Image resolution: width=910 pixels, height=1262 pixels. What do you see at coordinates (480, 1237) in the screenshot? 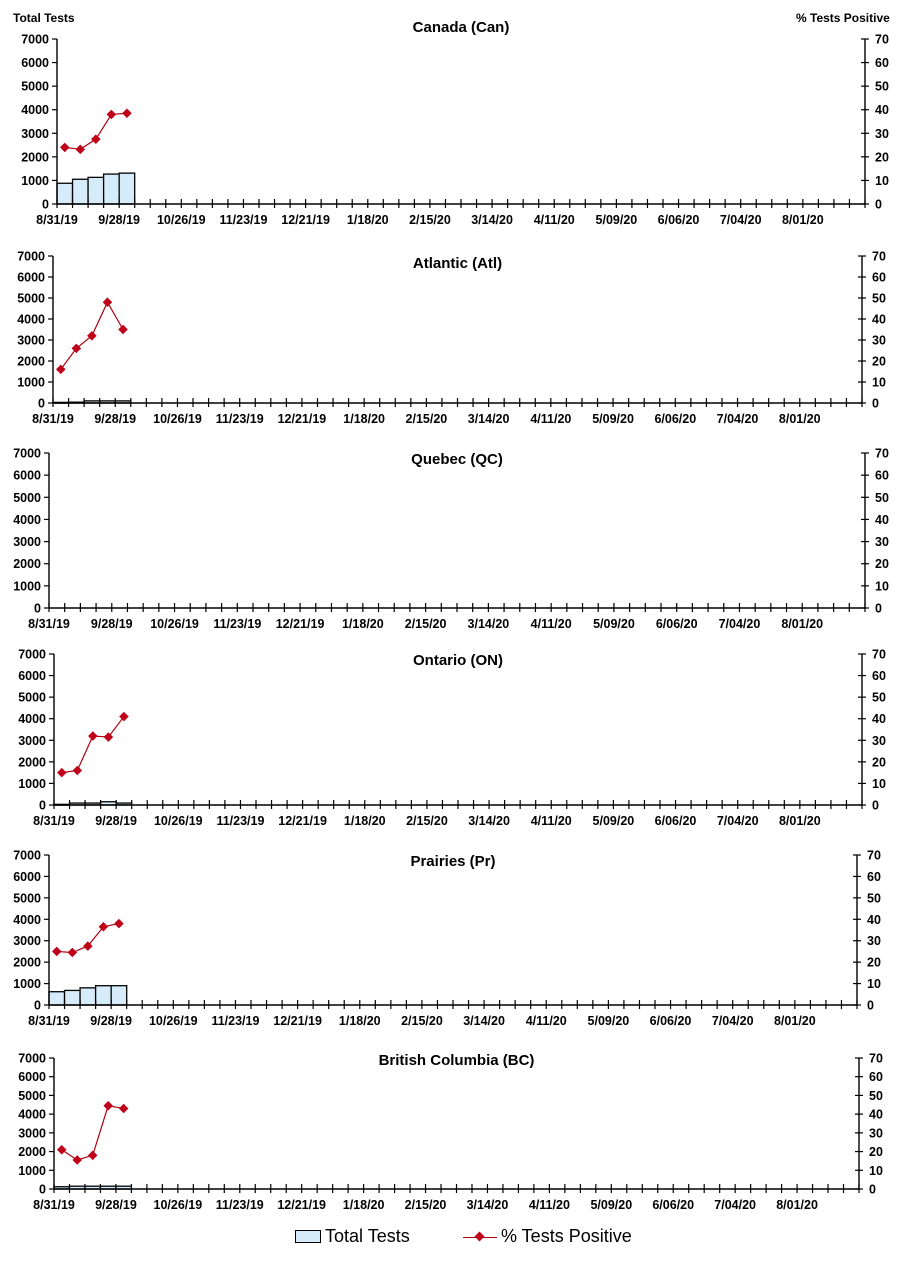
I see `line-marker-swatch-icon` at bounding box center [480, 1237].